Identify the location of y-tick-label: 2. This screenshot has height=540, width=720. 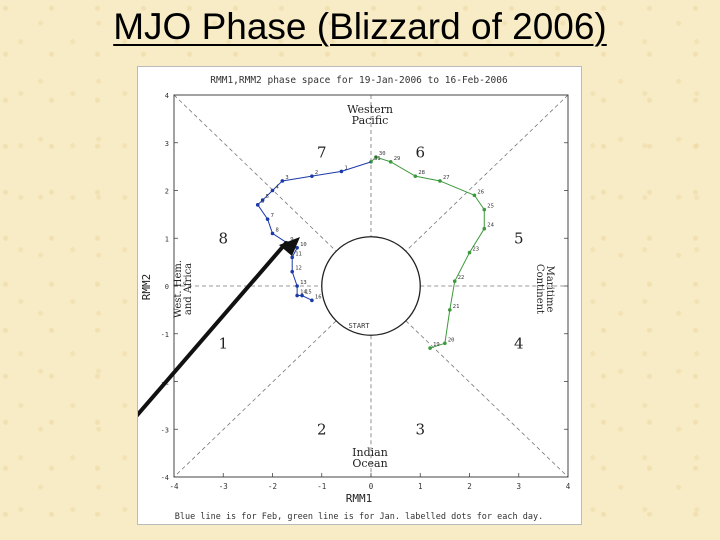
(167, 192).